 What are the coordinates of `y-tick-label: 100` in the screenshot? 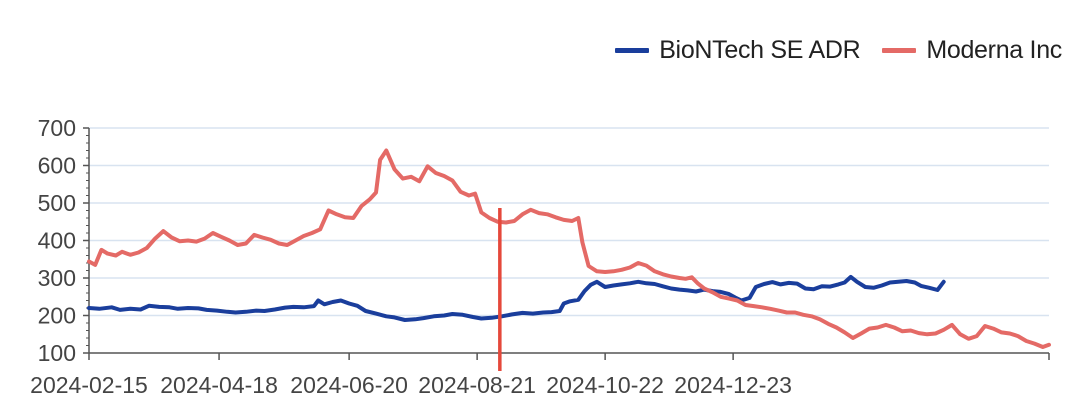 It's located at (57, 353).